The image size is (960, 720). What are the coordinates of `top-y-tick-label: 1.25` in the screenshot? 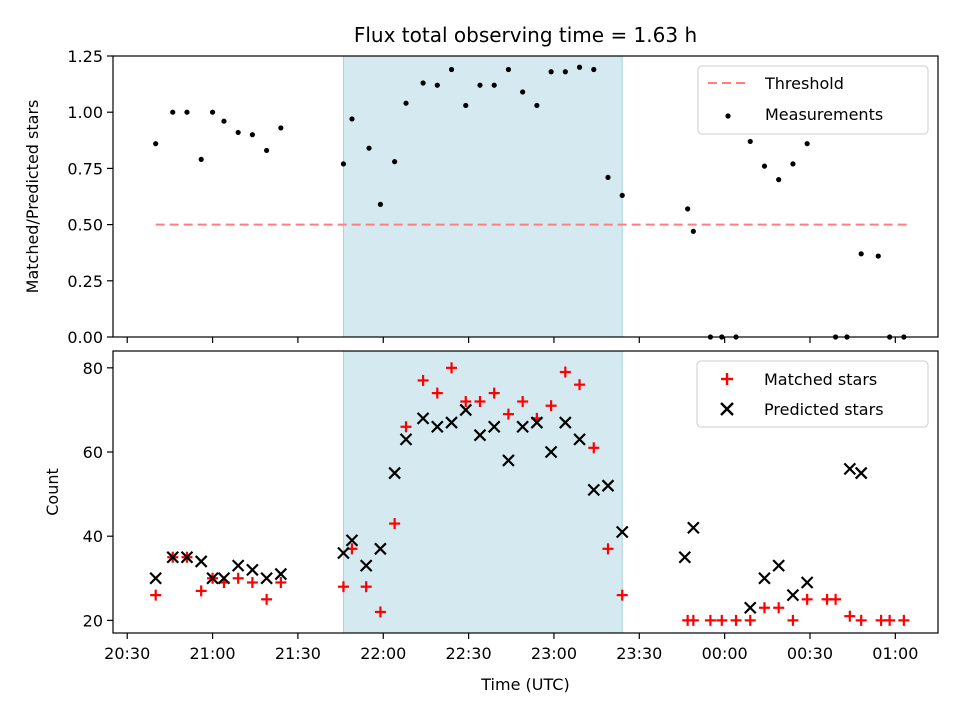 It's located at (85, 56).